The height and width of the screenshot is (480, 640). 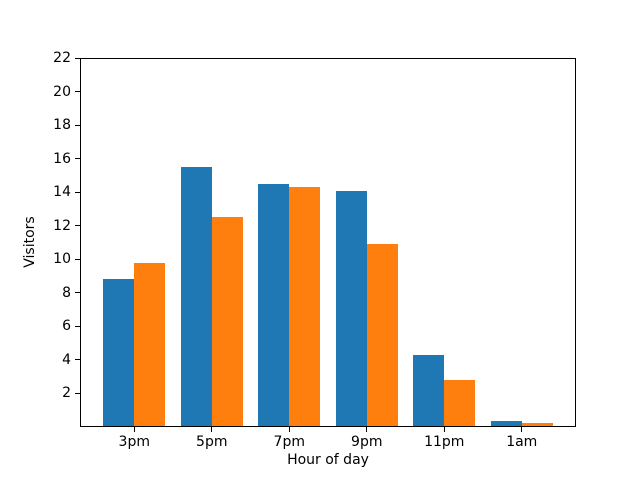 I want to click on y-tick-label: 14, so click(x=62, y=192).